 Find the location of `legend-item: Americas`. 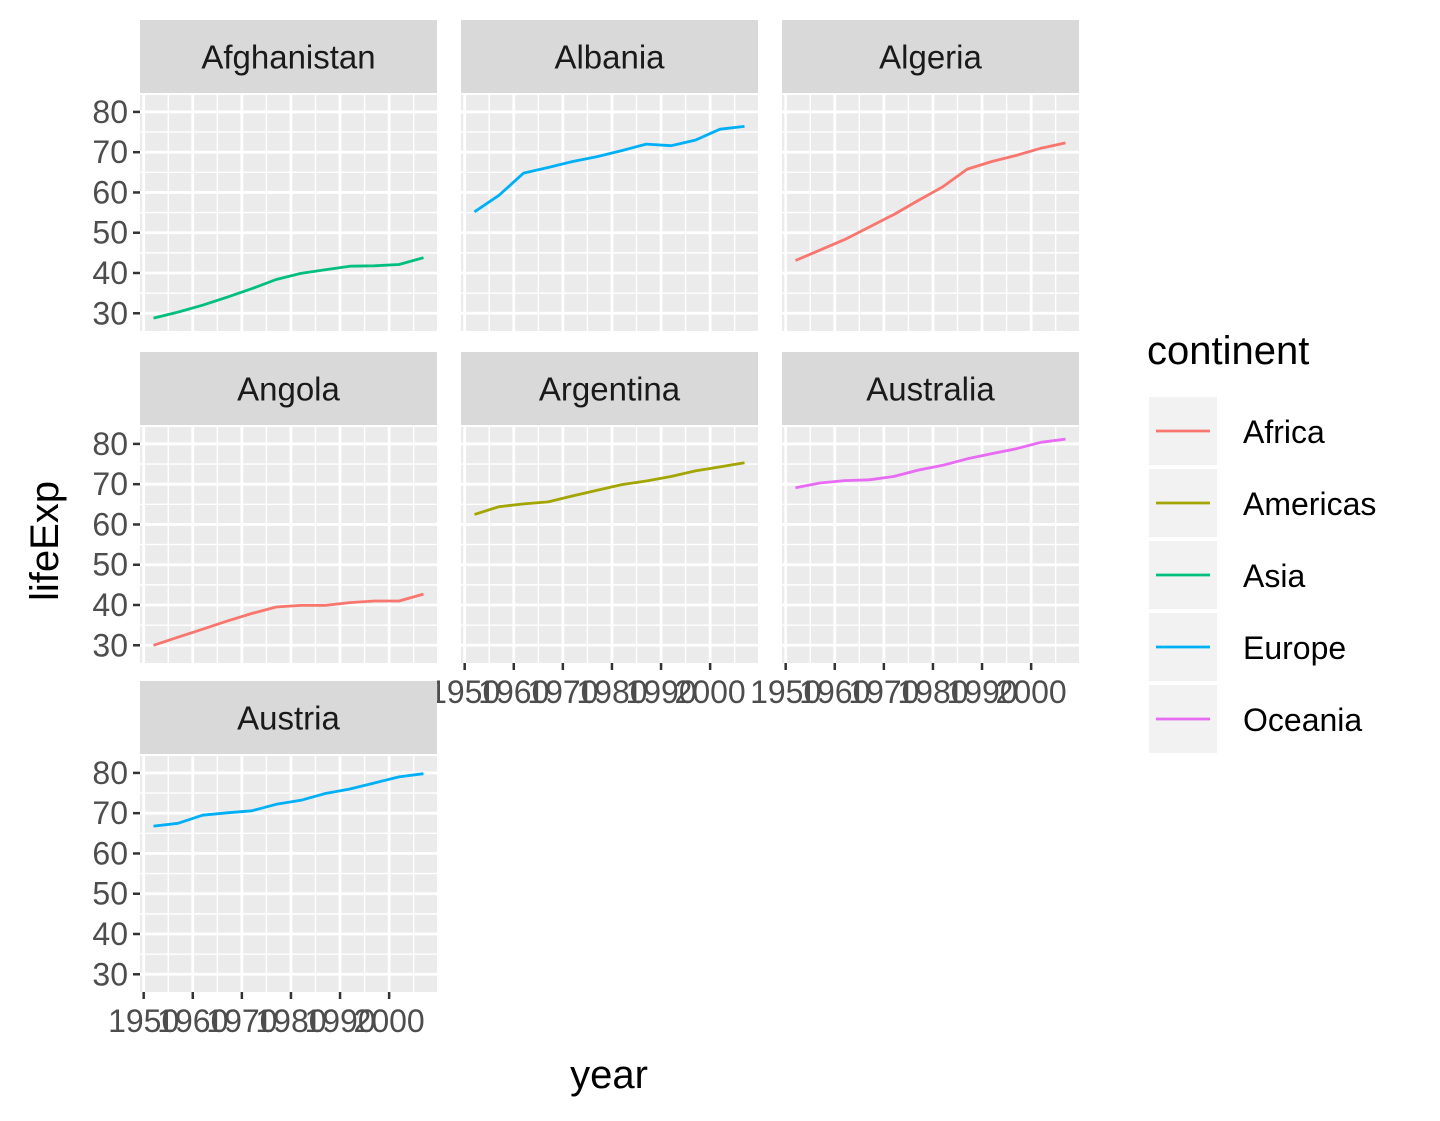

legend-item: Americas is located at coordinates (1262, 503).